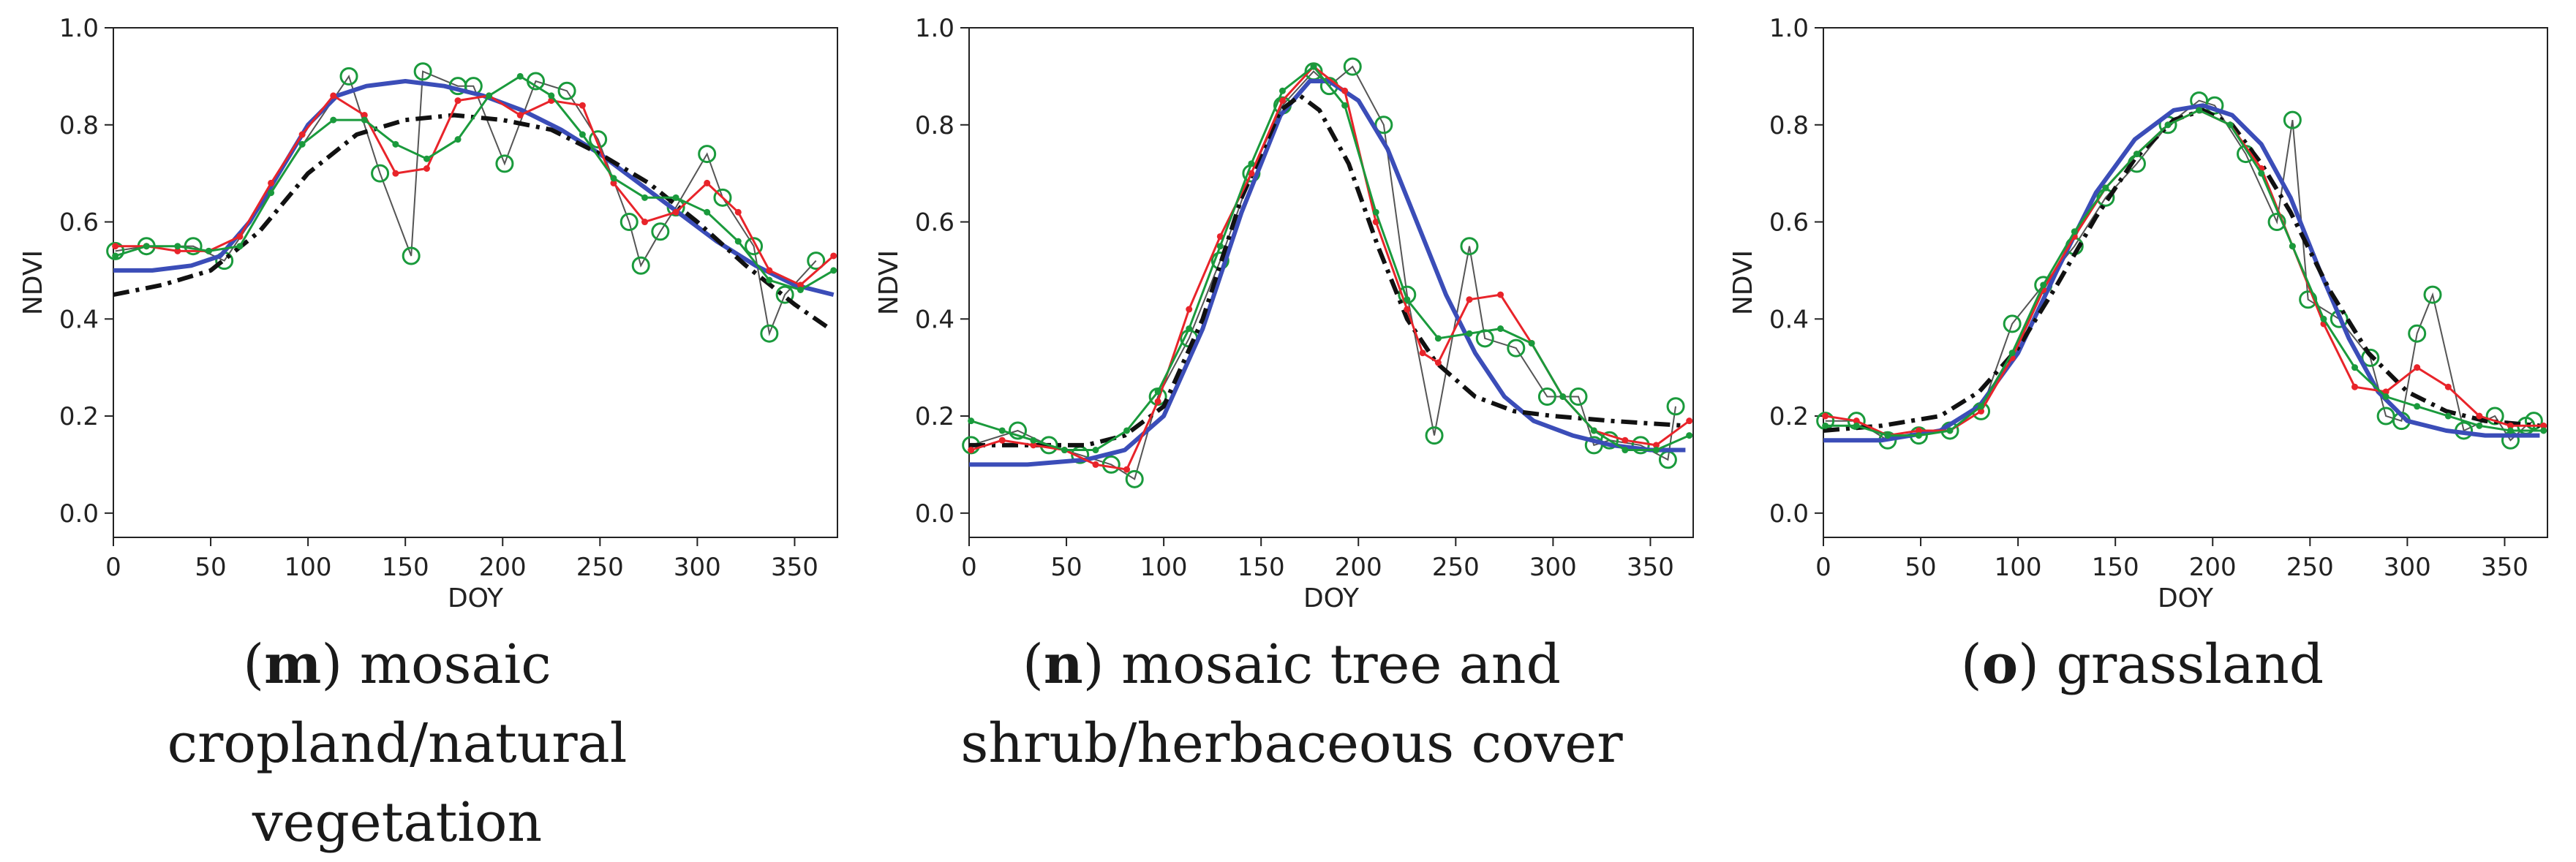 The width and height of the screenshot is (2576, 862). Describe the element at coordinates (475, 190) in the screenshot. I see `series-line-red` at that location.